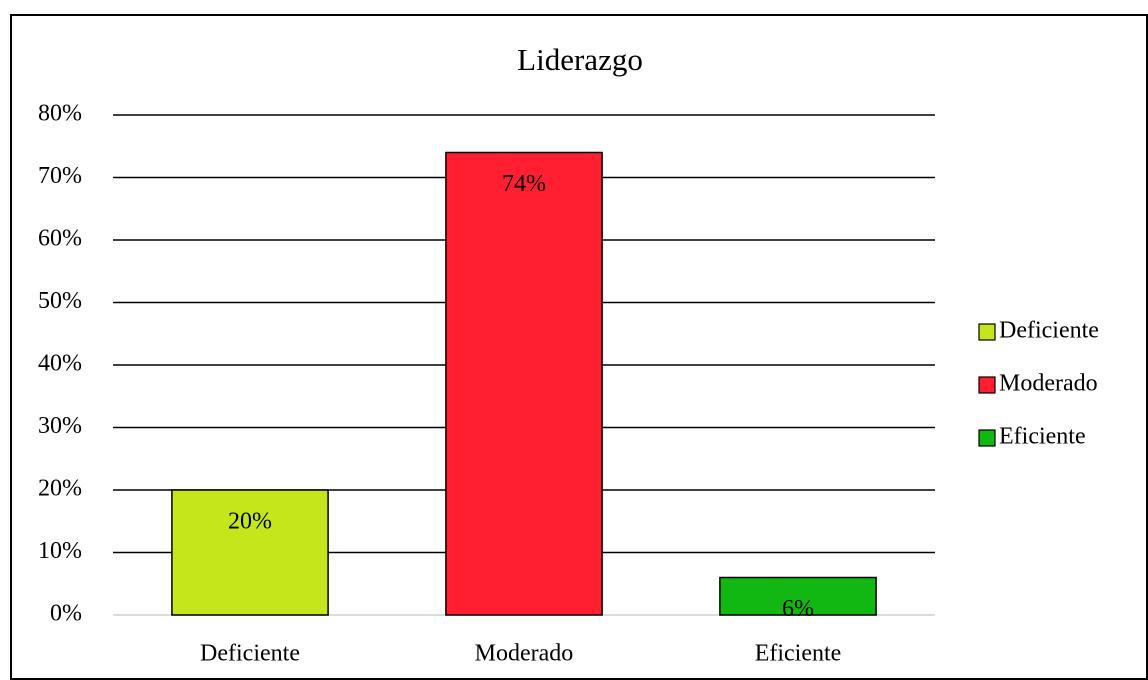 Image resolution: width=1148 pixels, height=680 pixels. What do you see at coordinates (798, 609) in the screenshot?
I see `data-label: 6%` at bounding box center [798, 609].